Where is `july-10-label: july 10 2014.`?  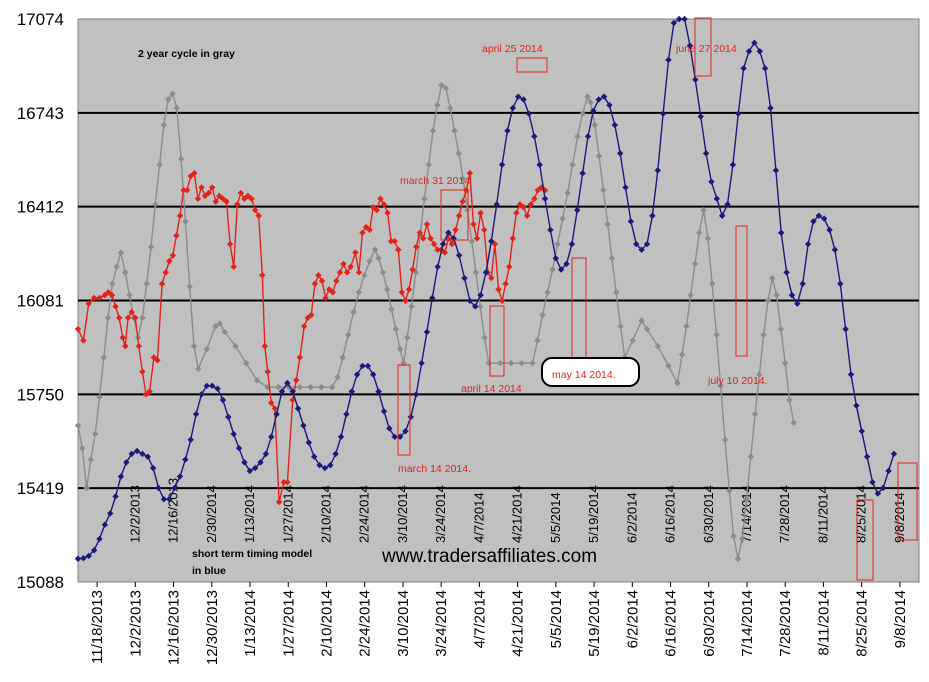 july-10-label: july 10 2014. is located at coordinates (737, 381).